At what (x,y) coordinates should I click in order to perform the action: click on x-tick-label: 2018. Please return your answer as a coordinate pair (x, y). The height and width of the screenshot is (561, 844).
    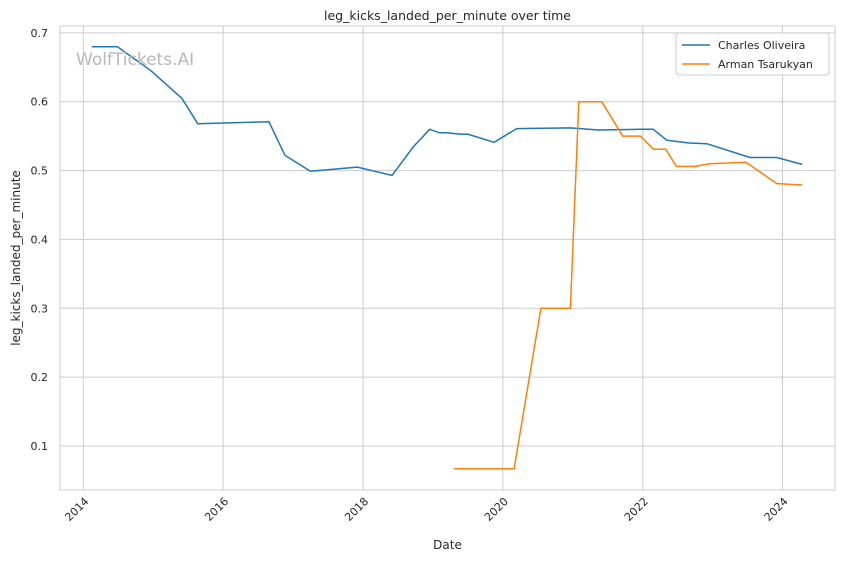
    Looking at the image, I should click on (356, 509).